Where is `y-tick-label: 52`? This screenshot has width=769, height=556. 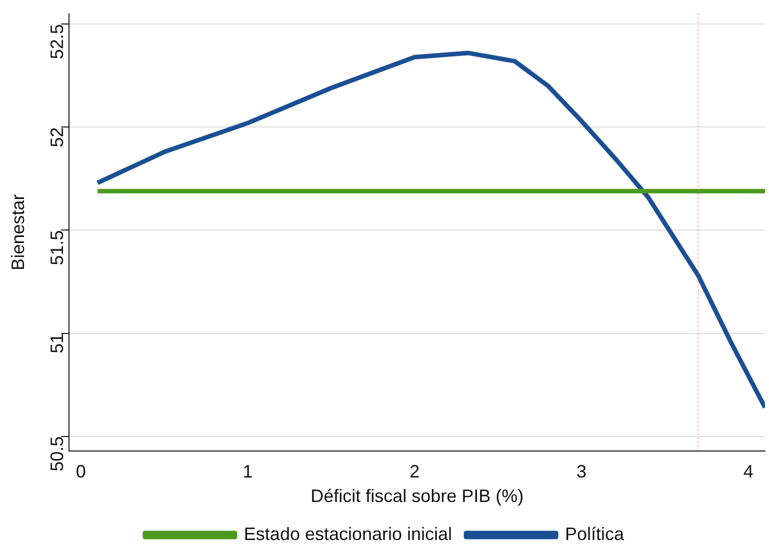
y-tick-label: 52 is located at coordinates (57, 137).